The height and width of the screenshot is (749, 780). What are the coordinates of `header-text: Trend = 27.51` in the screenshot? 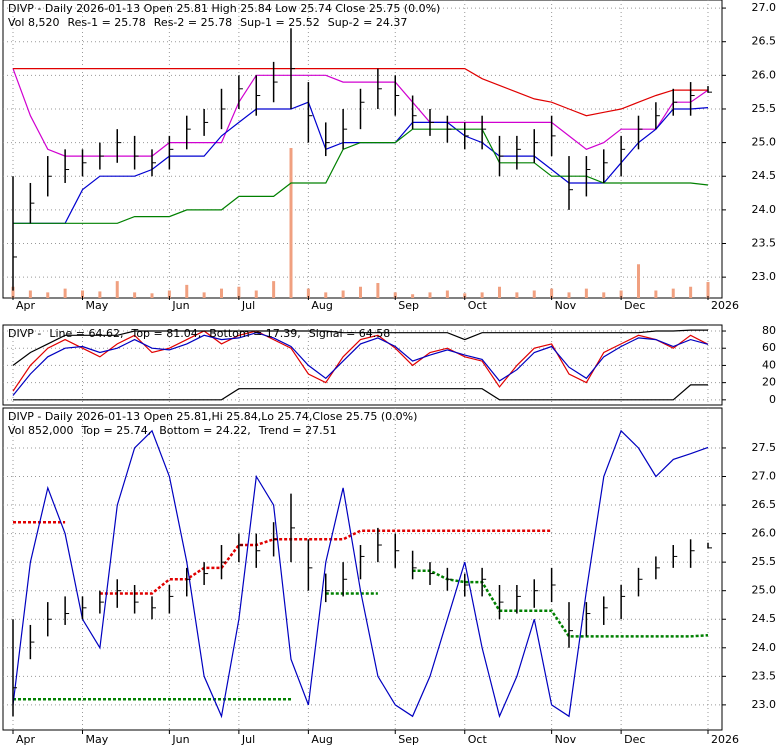 It's located at (297, 430).